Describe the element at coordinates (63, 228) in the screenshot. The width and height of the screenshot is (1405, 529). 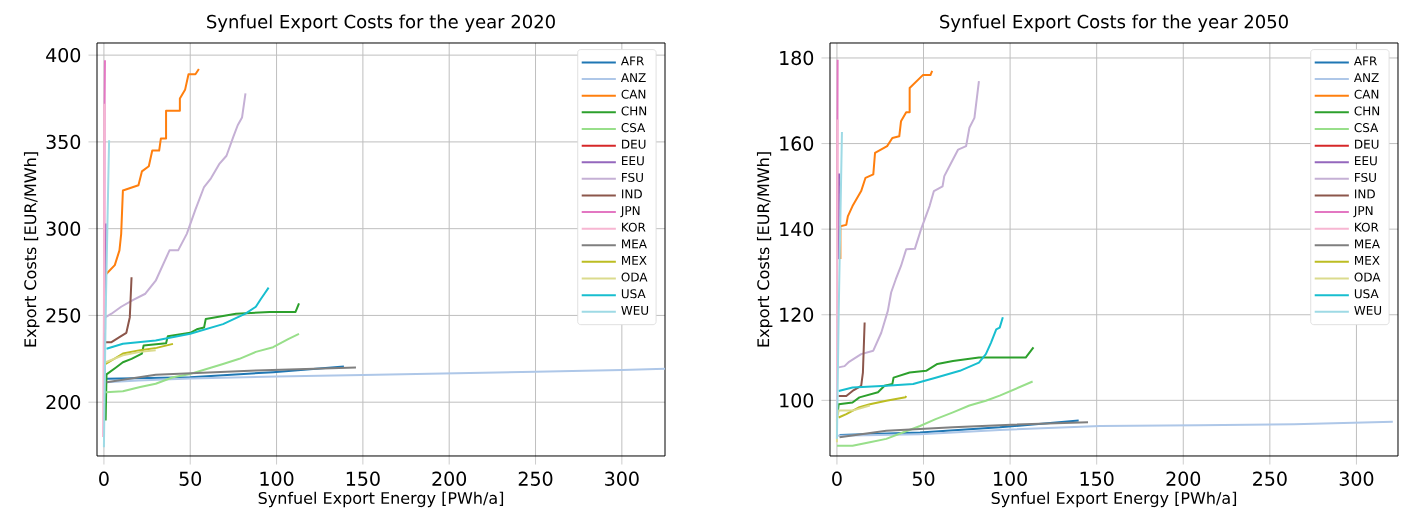
I see `y-tick-label: 300` at that location.